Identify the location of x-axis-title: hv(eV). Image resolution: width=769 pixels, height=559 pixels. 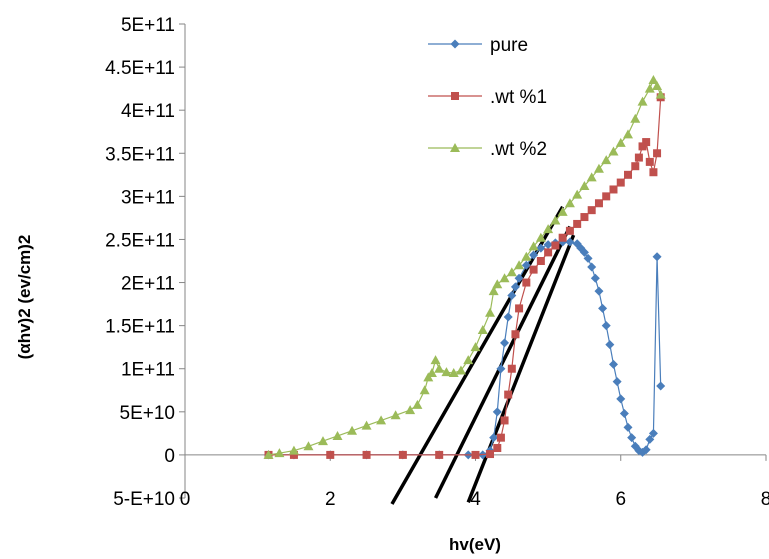
(475, 544).